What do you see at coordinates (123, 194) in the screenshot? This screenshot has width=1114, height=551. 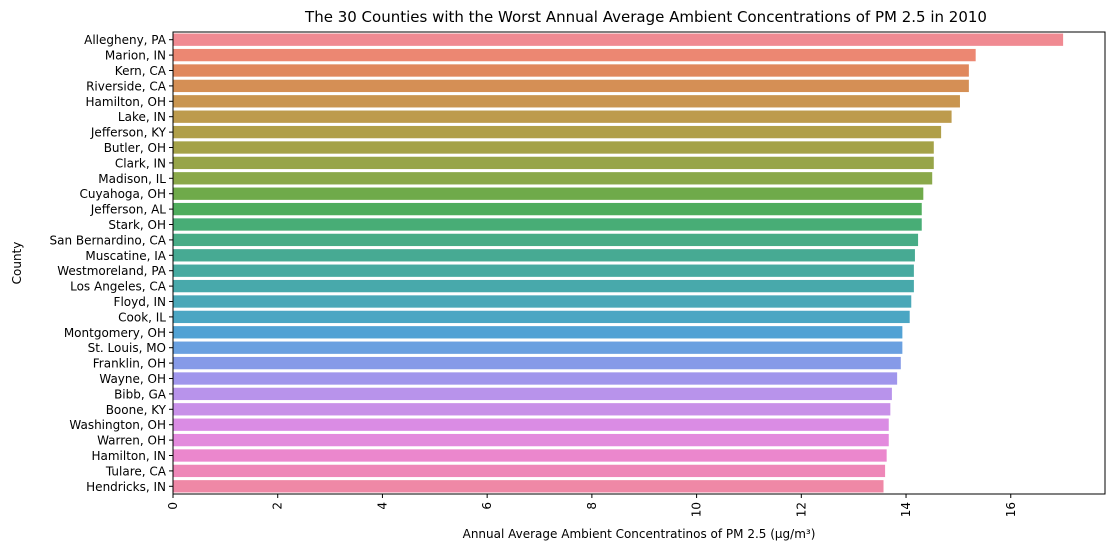 I see `y-tick-label: Cuyahoga, OH` at bounding box center [123, 194].